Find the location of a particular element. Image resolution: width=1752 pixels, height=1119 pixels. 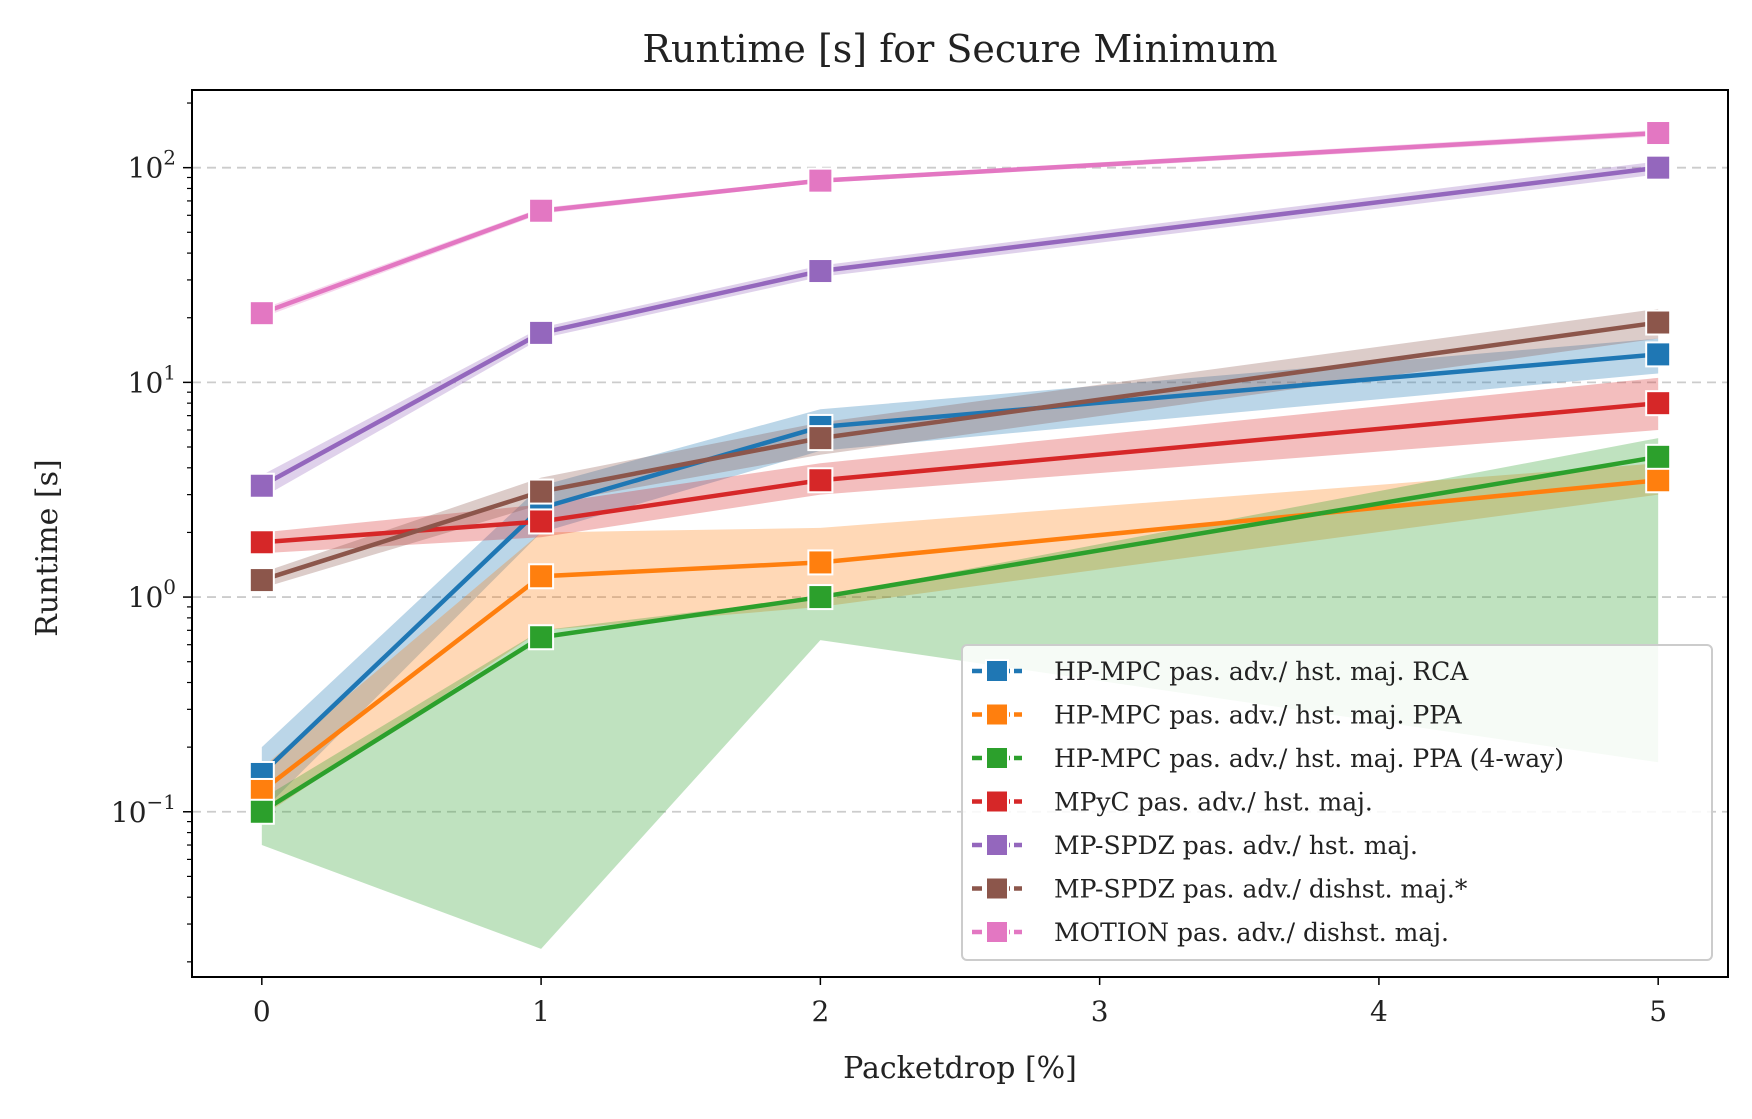

legend-label: MP-SPDZ pas. adv./ hst. maj. is located at coordinates (1236, 845).